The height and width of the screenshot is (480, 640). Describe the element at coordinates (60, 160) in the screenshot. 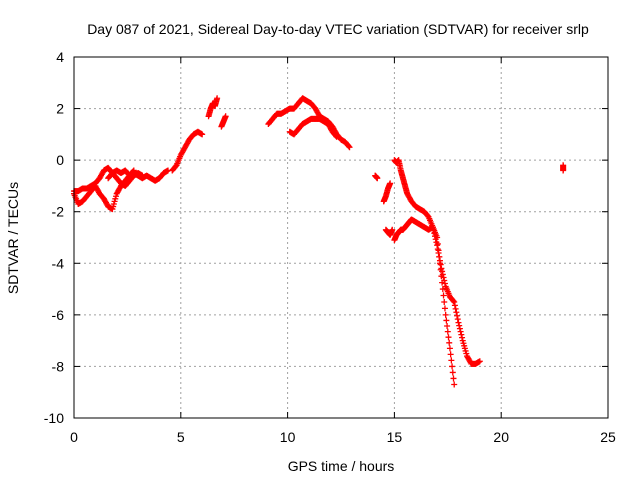

I see `y-tick-label: 0` at that location.